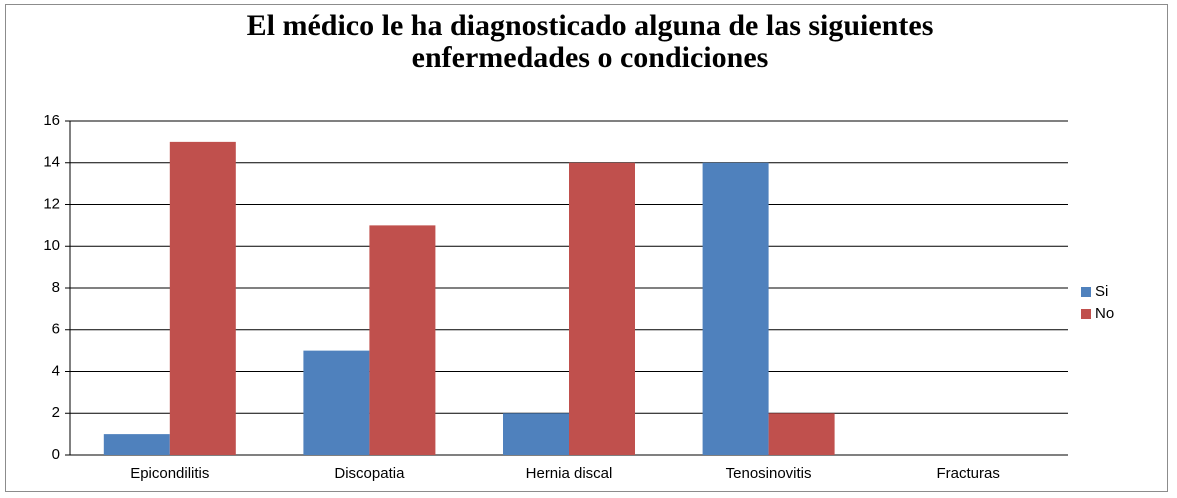  I want to click on y-tick-label: 4, so click(56, 370).